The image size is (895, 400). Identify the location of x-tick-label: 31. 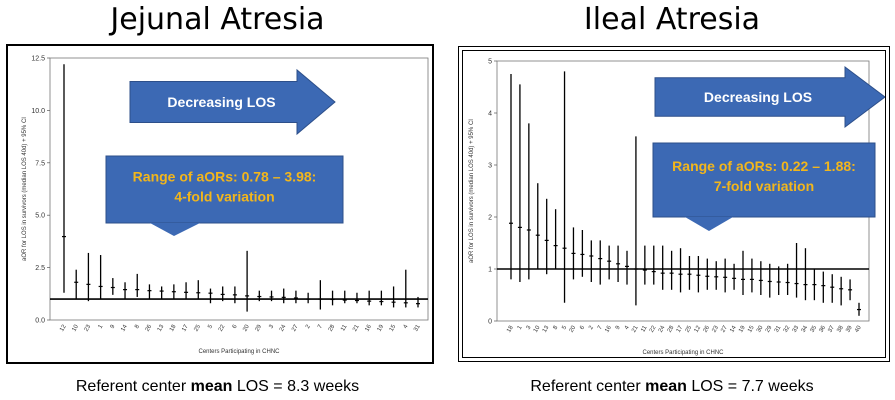
(417, 327).